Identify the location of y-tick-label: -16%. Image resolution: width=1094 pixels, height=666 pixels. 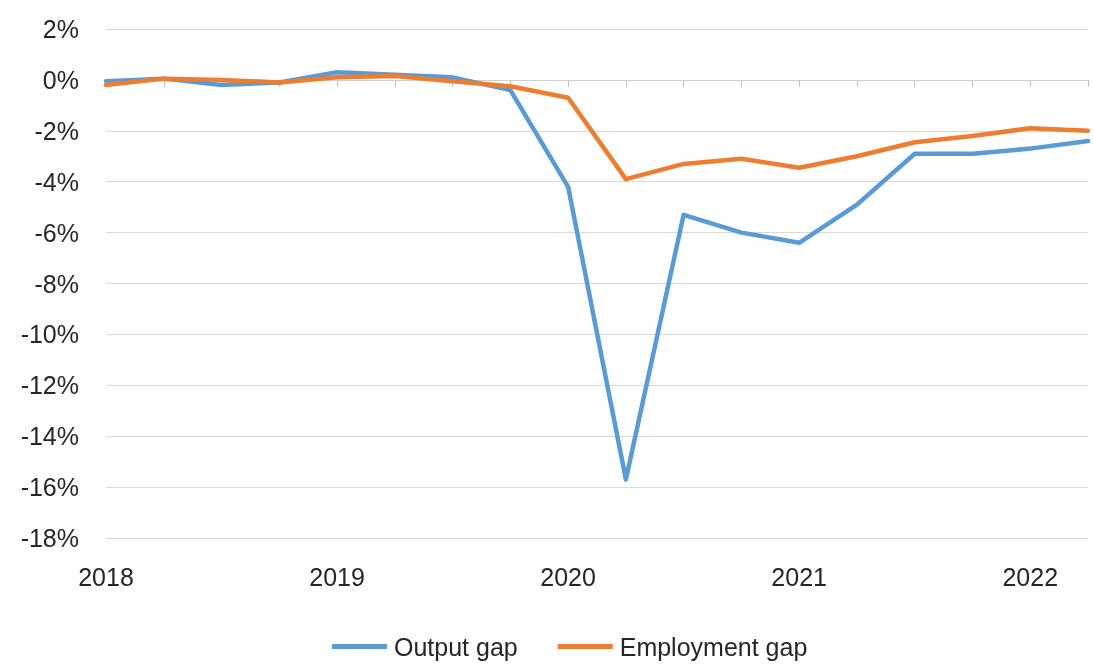
(49, 487).